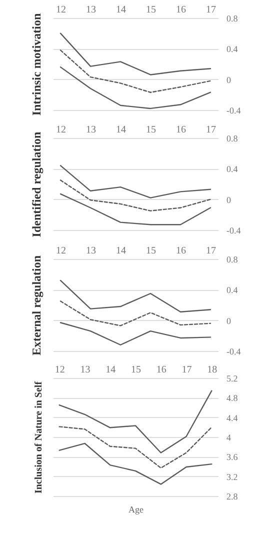  I want to click on y-axis-title: Intrinsic motivation, so click(37, 64).